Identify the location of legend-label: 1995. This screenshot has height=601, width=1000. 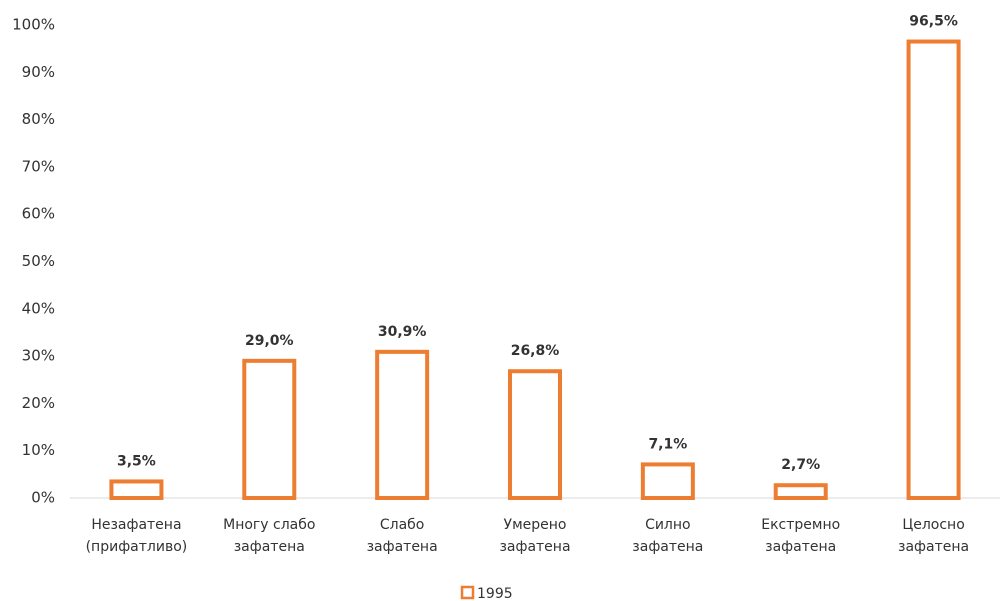
(495, 593).